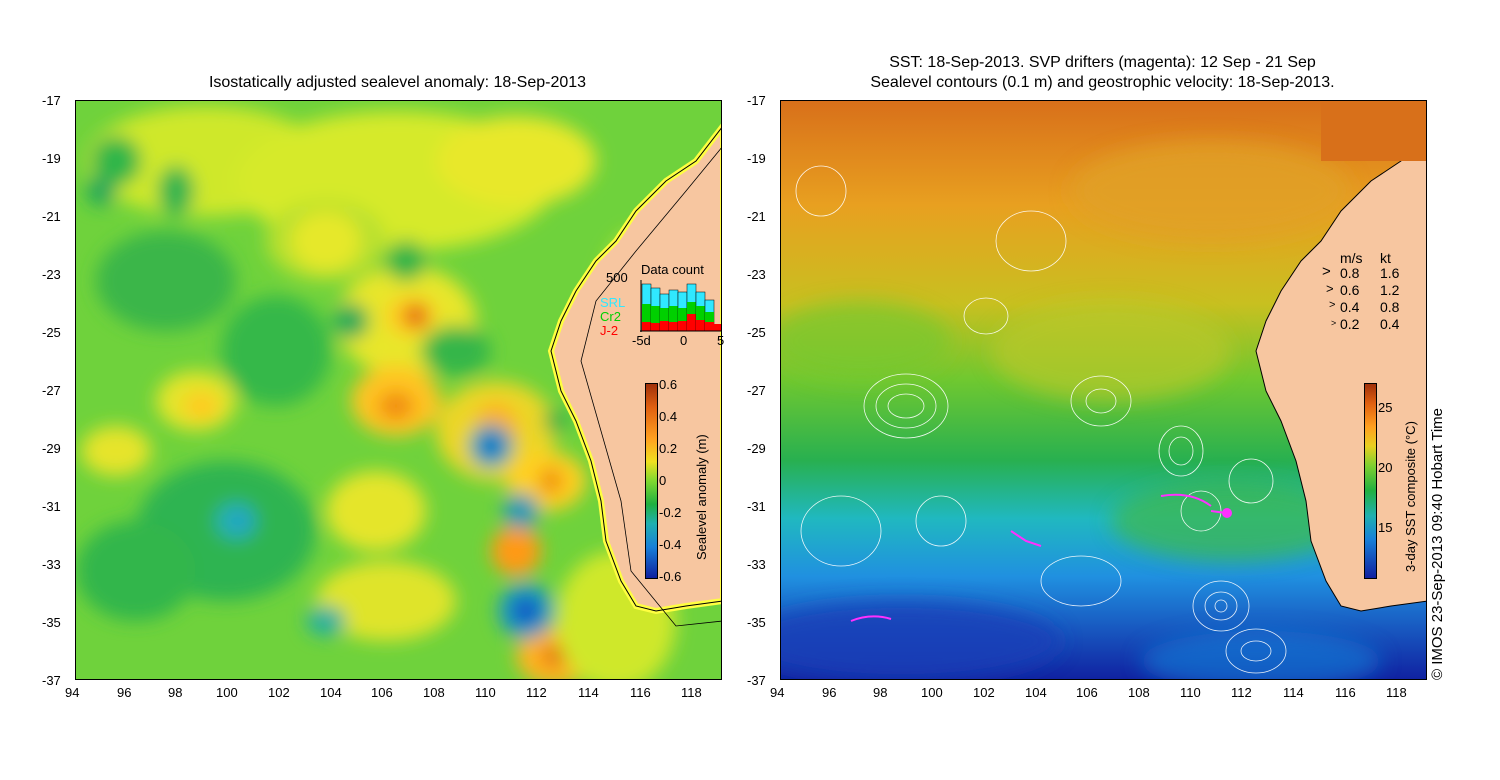 This screenshot has height=780, width=1500. I want to click on colorbar-tick: 0.4, so click(668, 416).